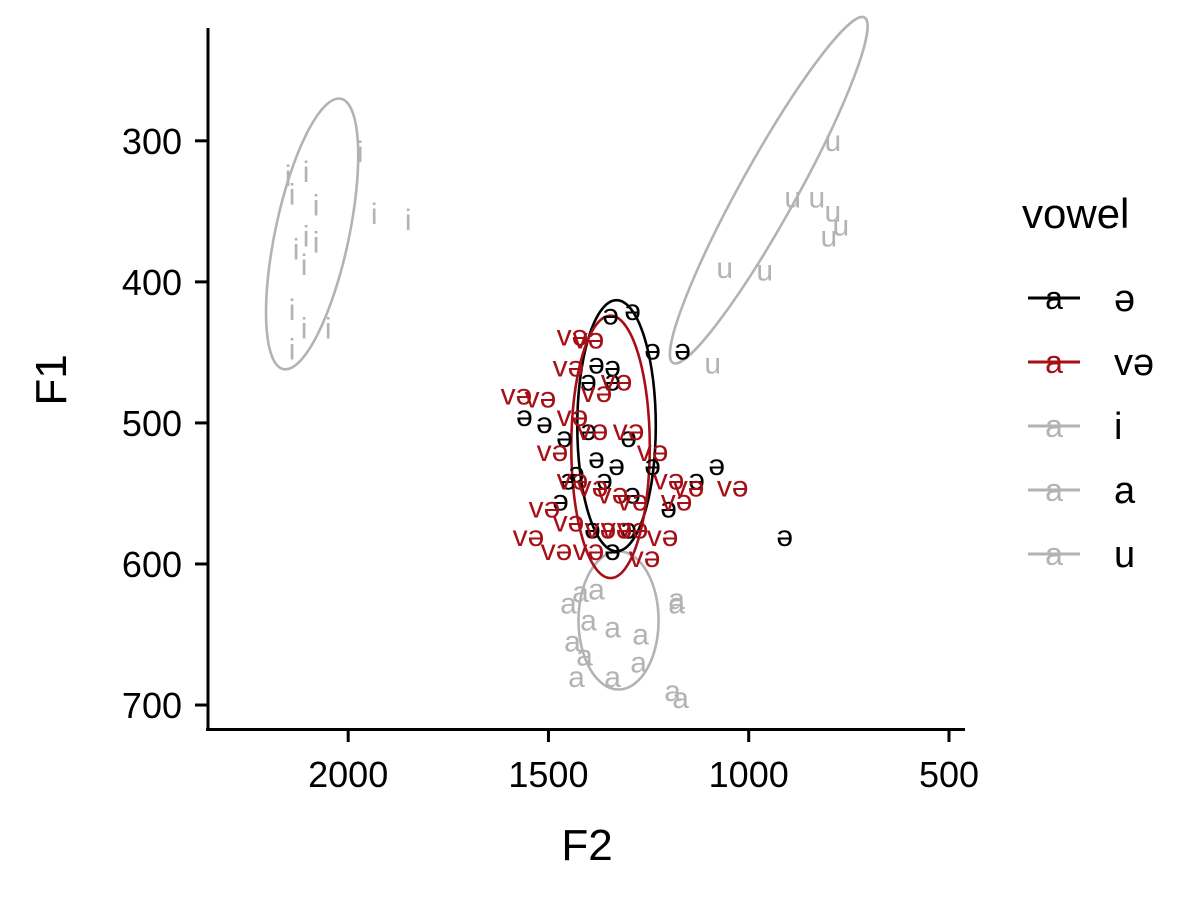 The width and height of the screenshot is (1200, 900). Describe the element at coordinates (1075, 213) in the screenshot. I see `legend-title: vowel` at that location.